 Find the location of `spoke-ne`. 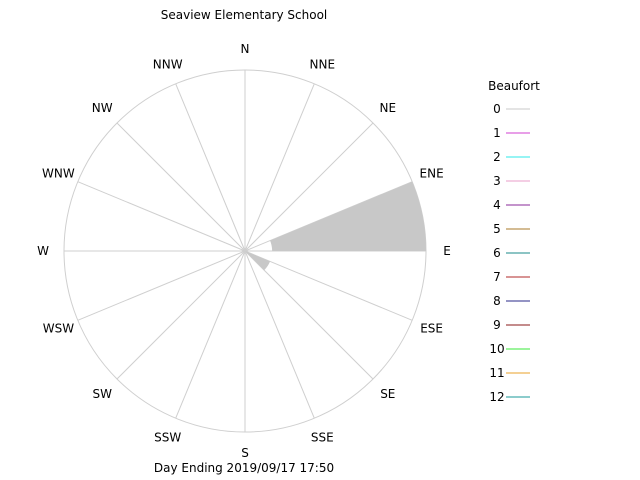

spoke-ne is located at coordinates (309, 187).